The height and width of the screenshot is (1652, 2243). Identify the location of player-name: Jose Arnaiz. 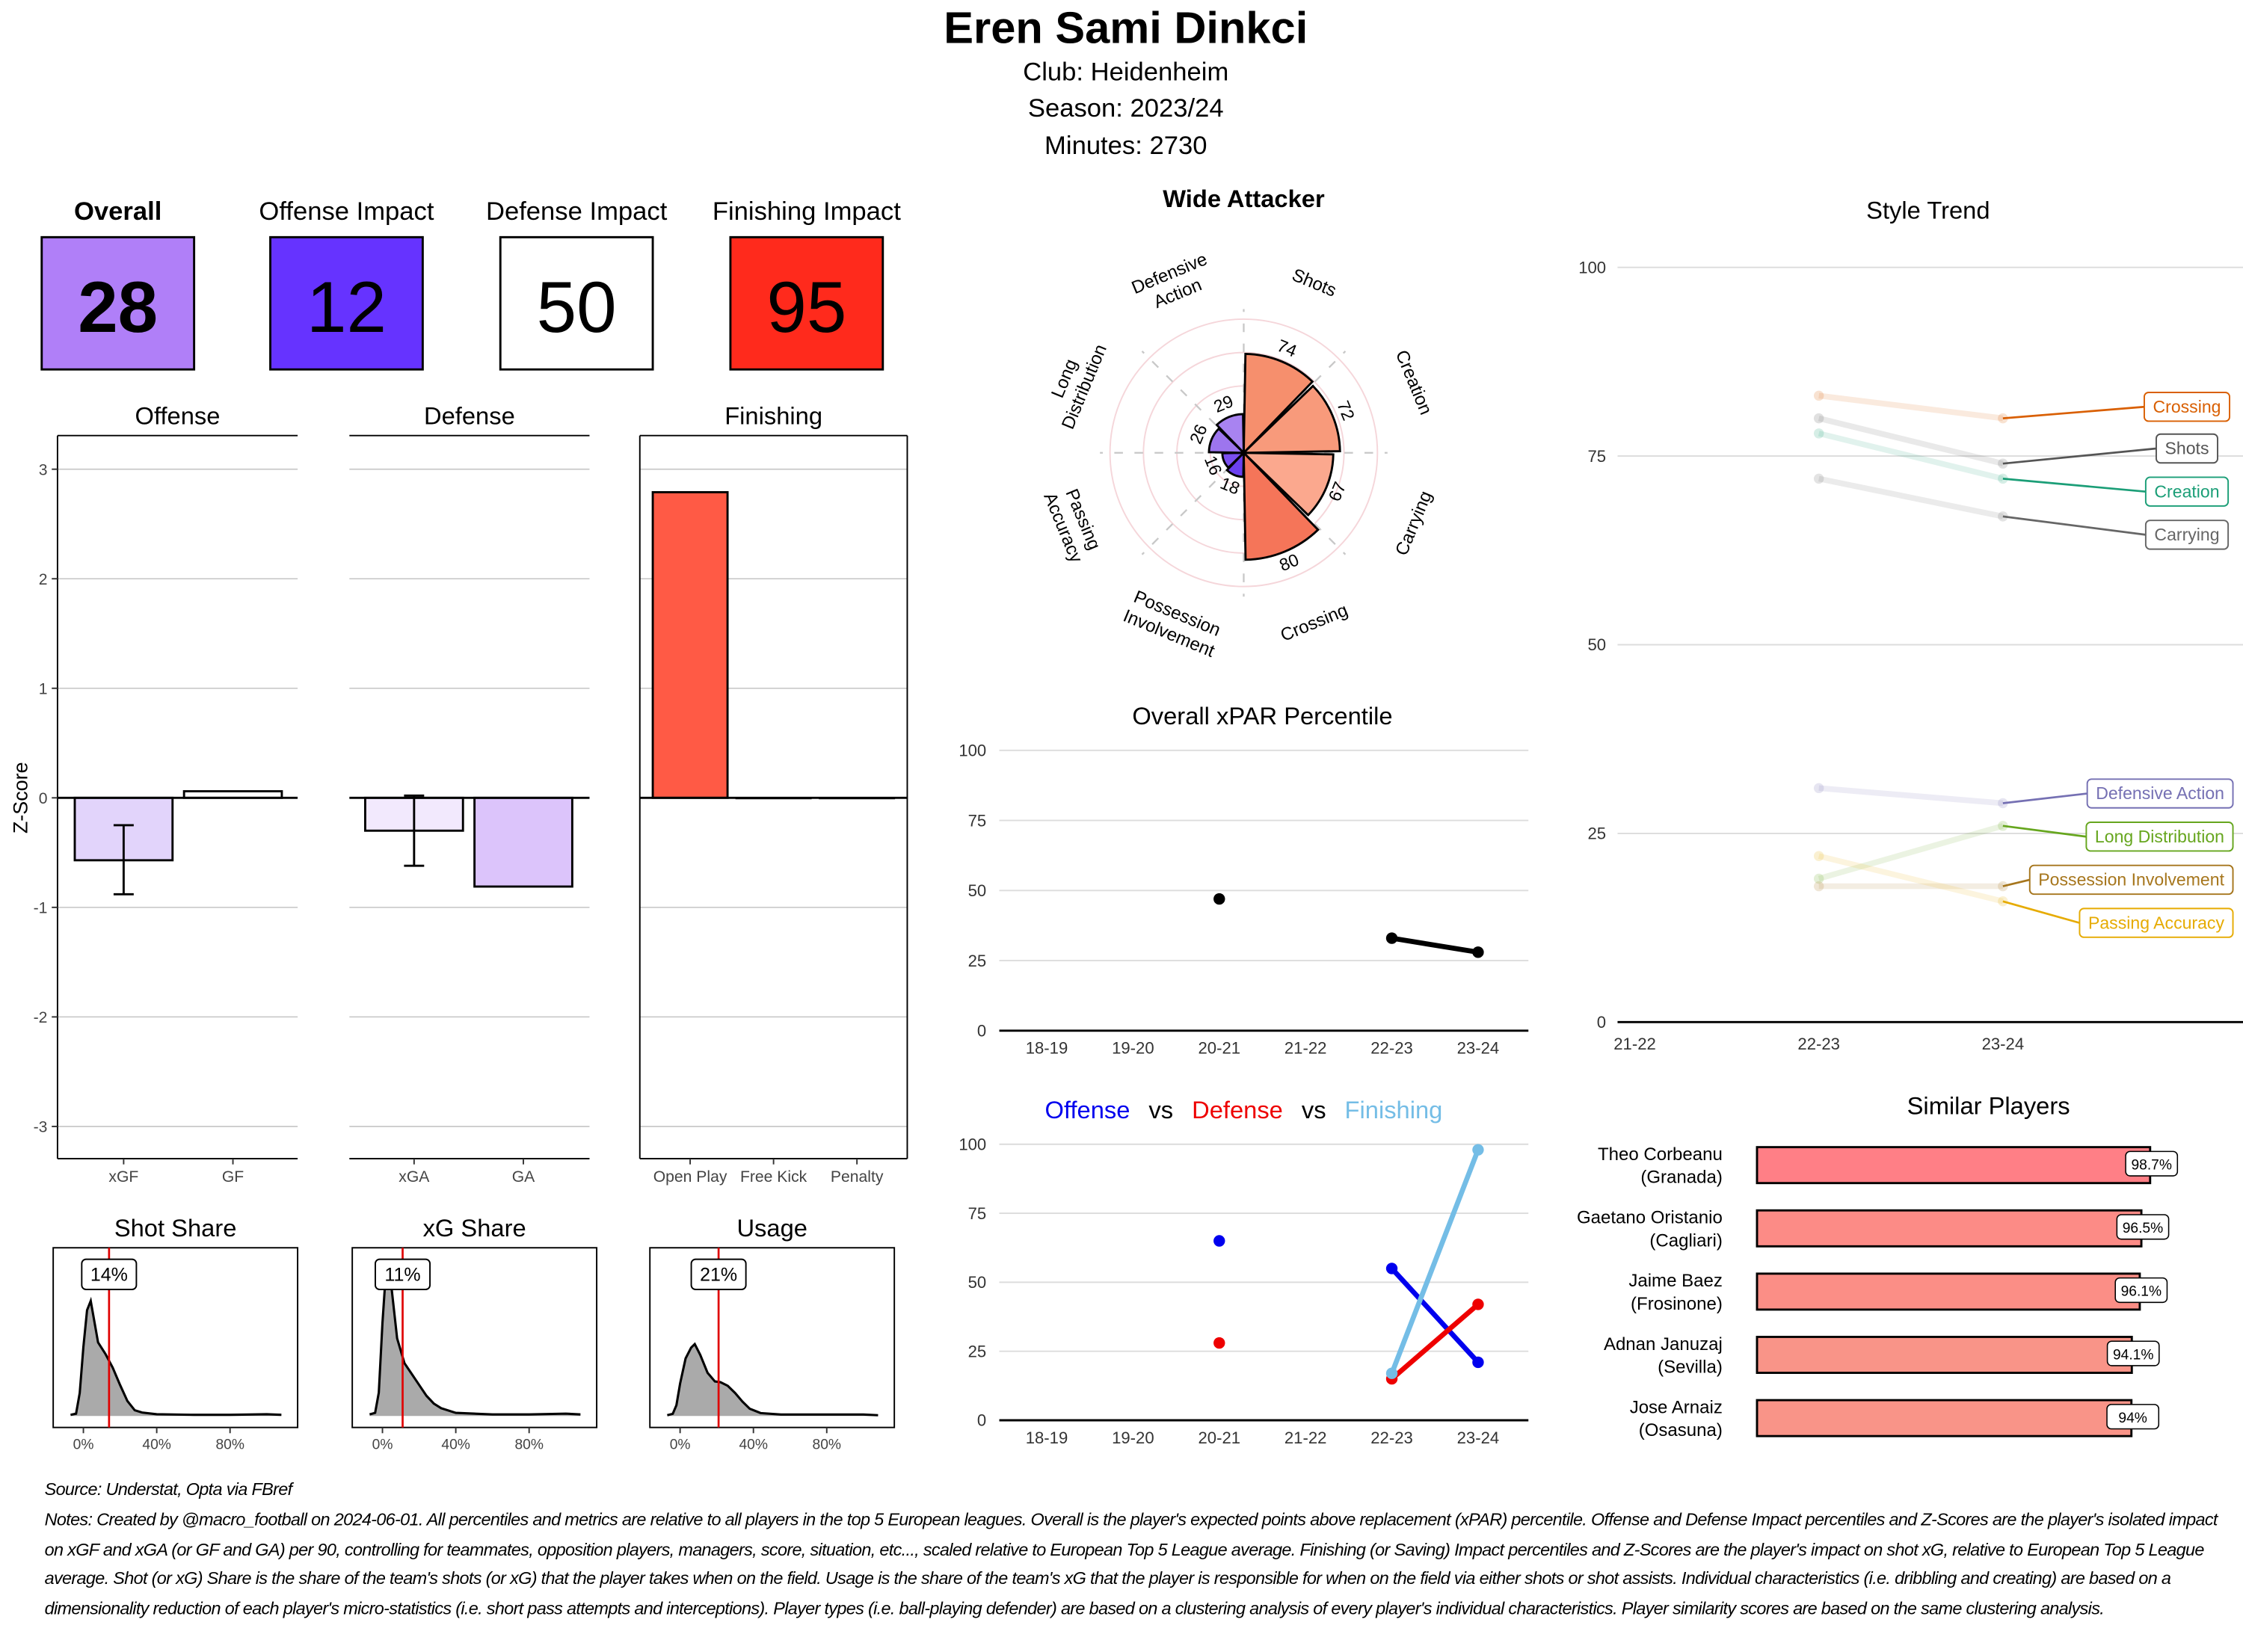
(1676, 1407).